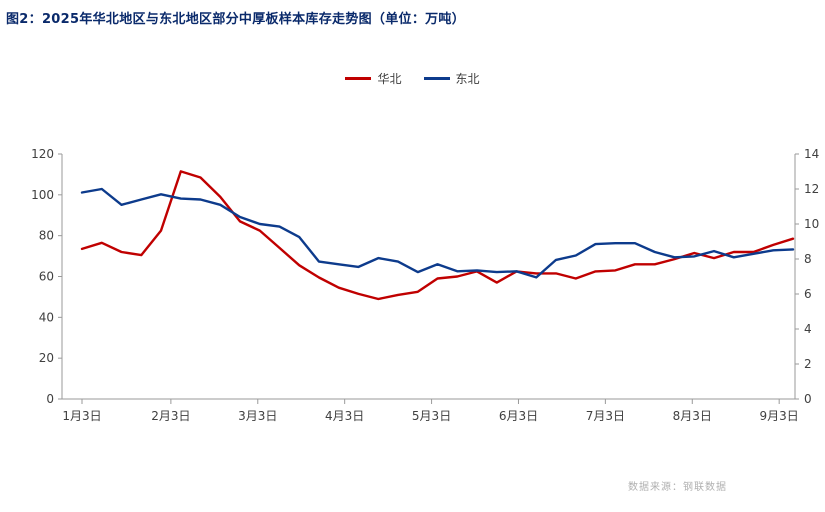  What do you see at coordinates (373, 78) in the screenshot?
I see `legend-item: 华北` at bounding box center [373, 78].